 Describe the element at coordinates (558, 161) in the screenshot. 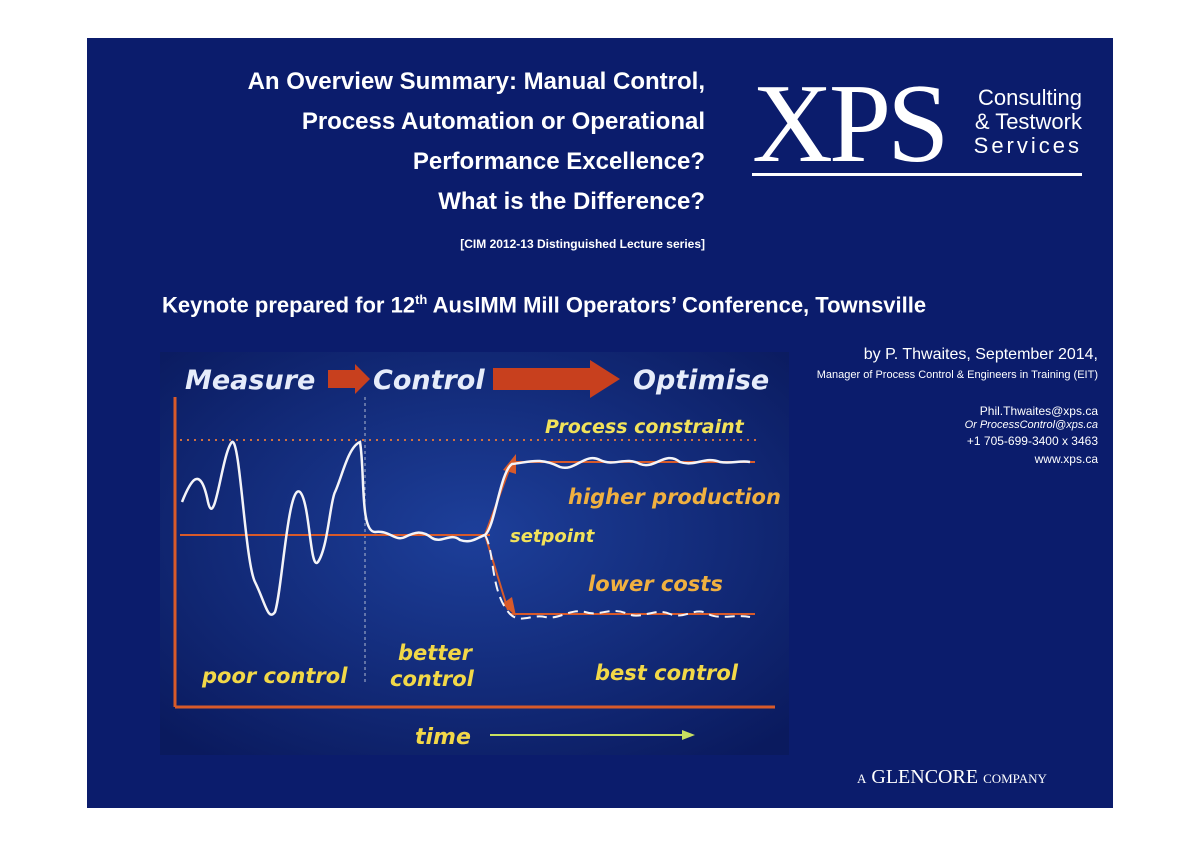

I see `title-line: Performance Excellence?` at that location.